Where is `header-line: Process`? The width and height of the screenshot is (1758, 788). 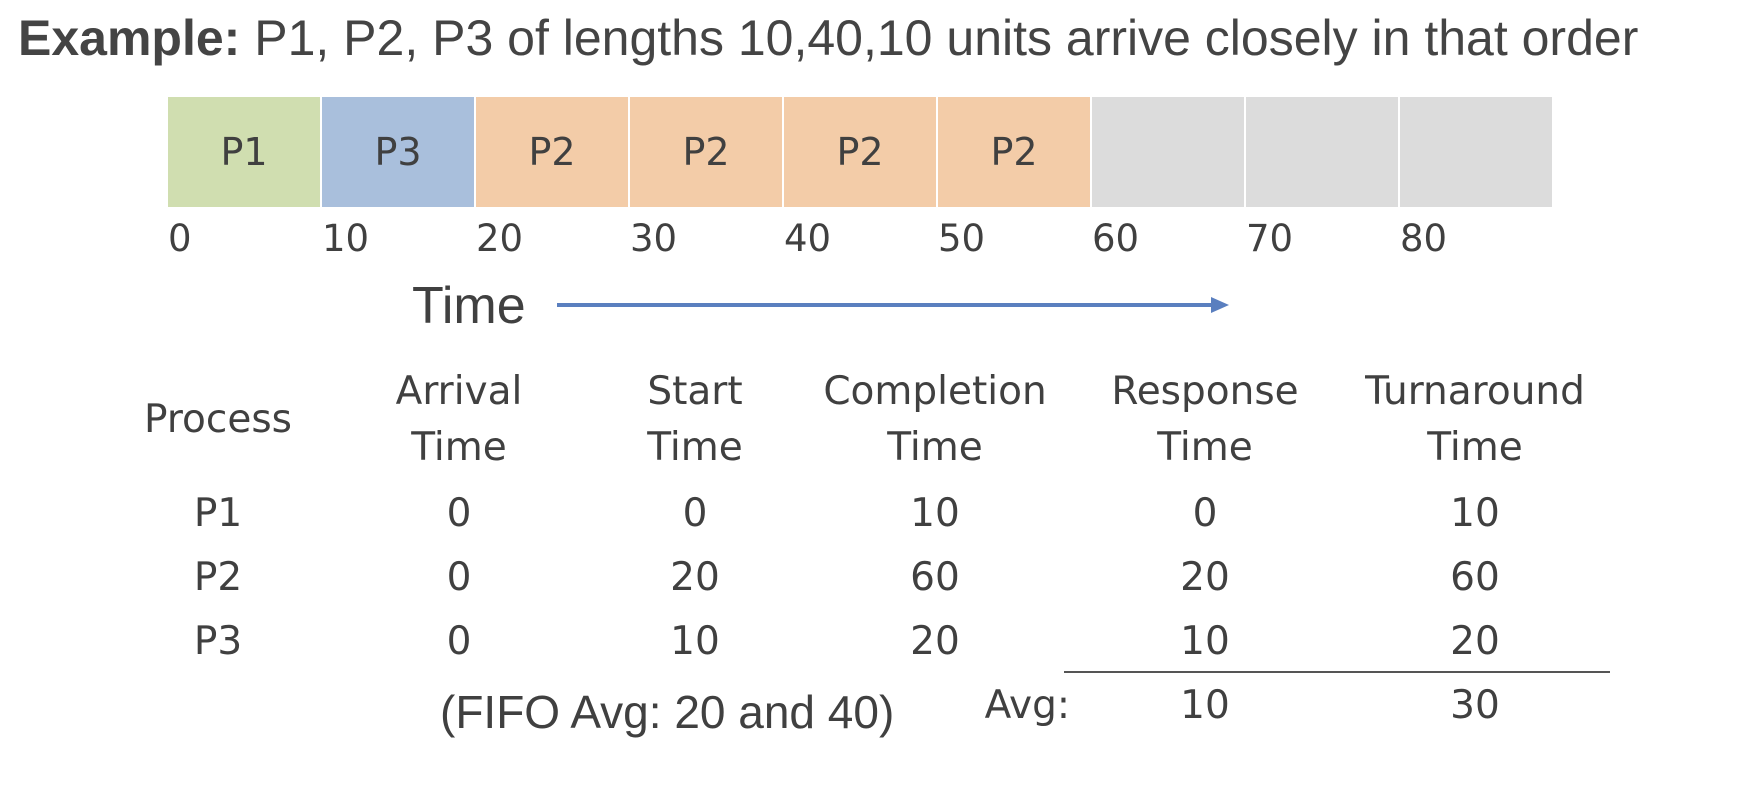
header-line: Process is located at coordinates (218, 419).